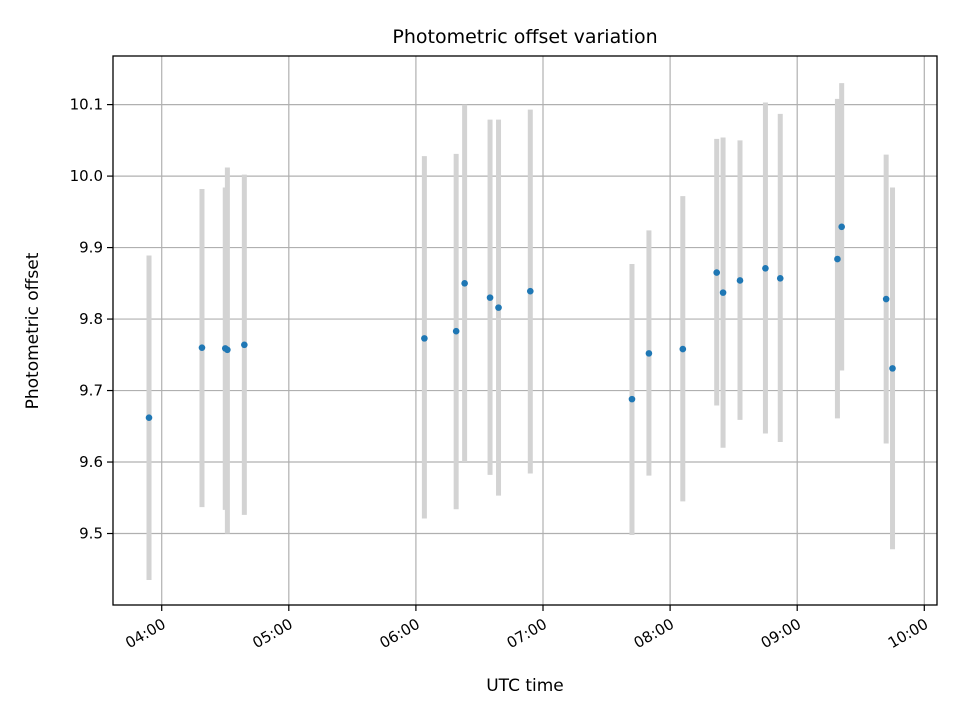  I want to click on y-tick-label: 10.1, so click(86, 105).